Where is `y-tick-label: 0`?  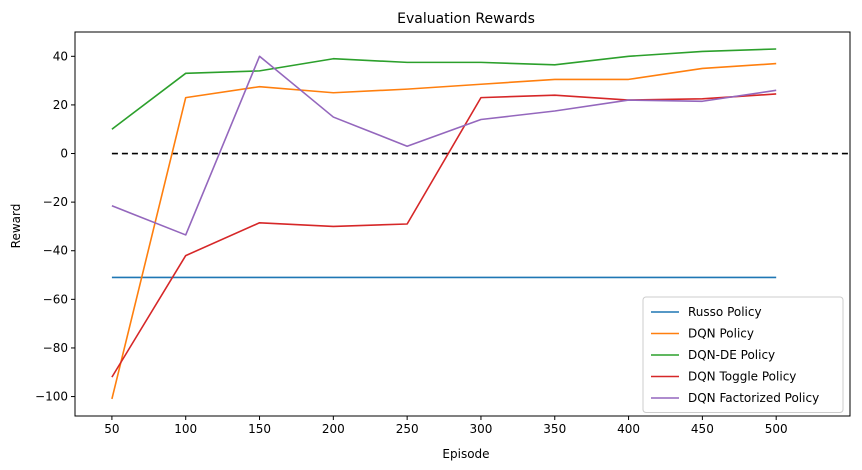
y-tick-label: 0 is located at coordinates (64, 154).